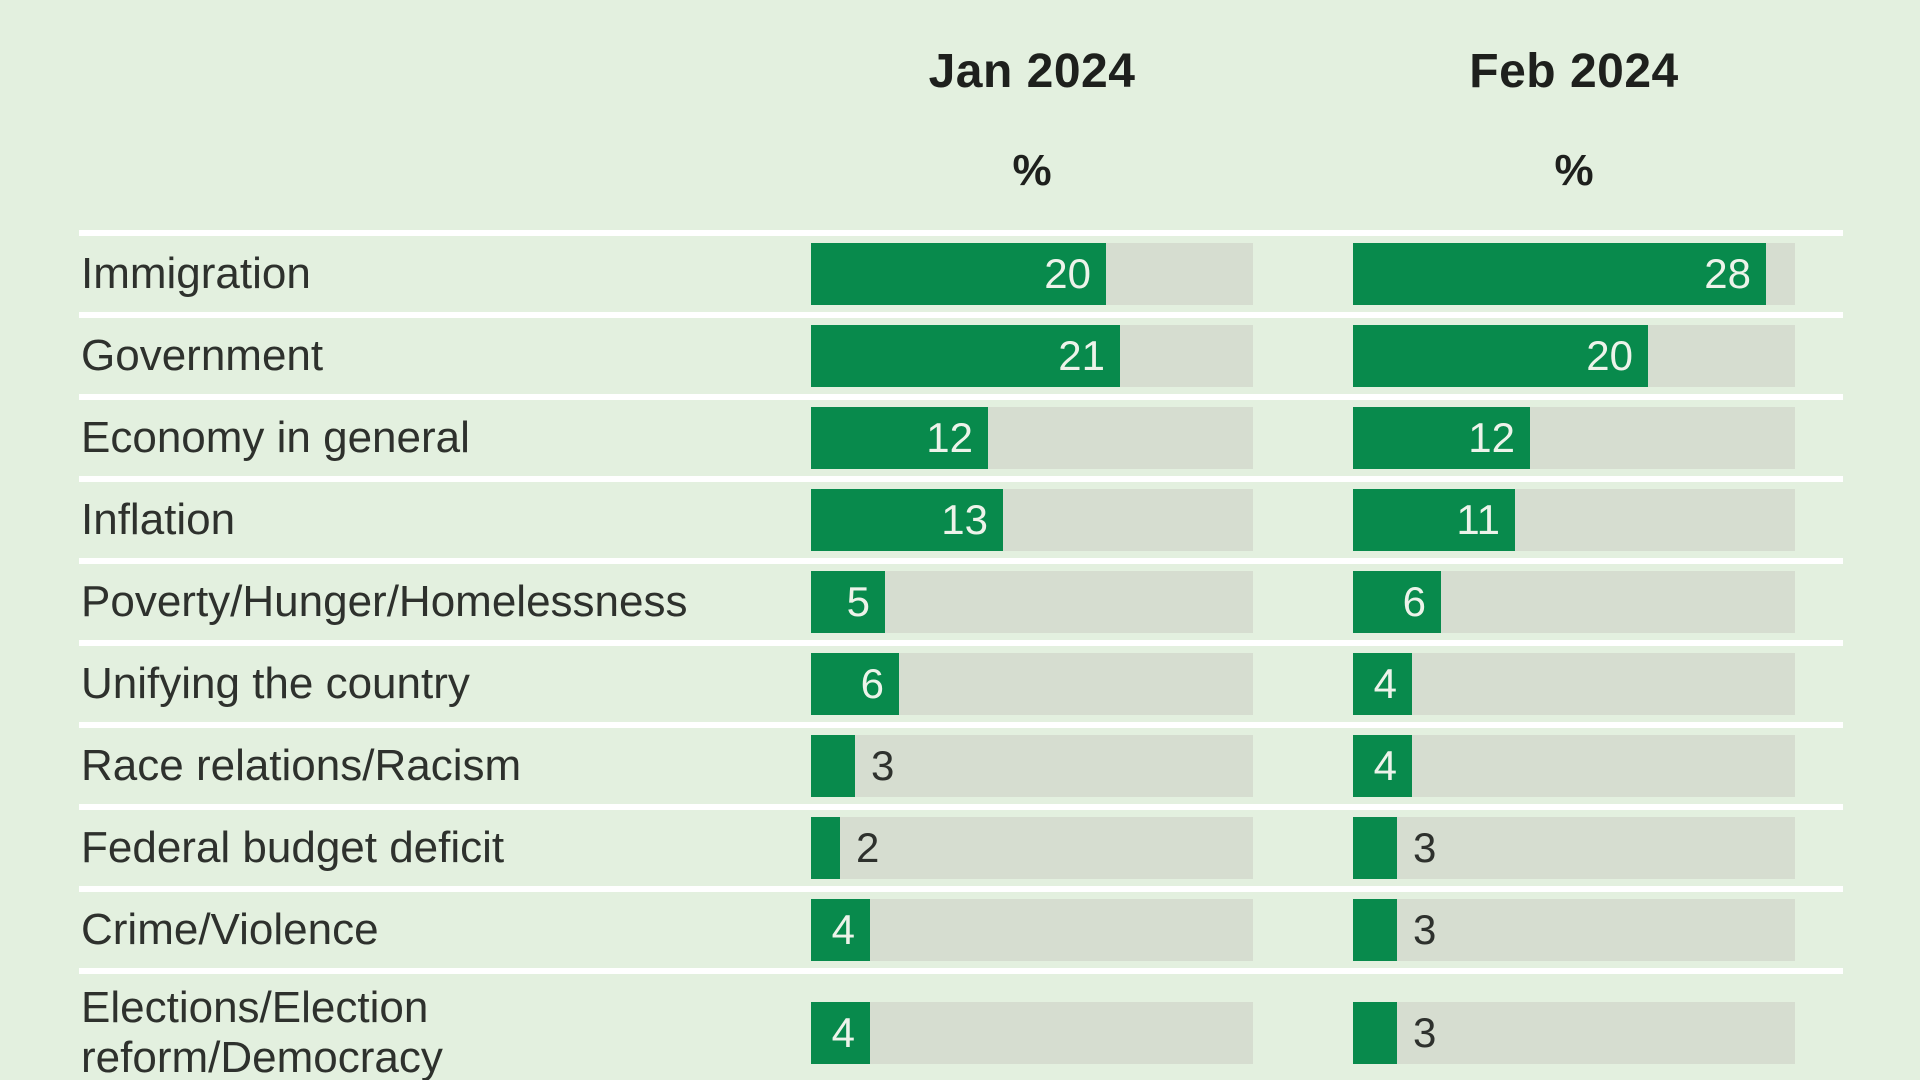 The height and width of the screenshot is (1080, 1920). Describe the element at coordinates (1574, 170) in the screenshot. I see `feb-unit-label: %` at that location.